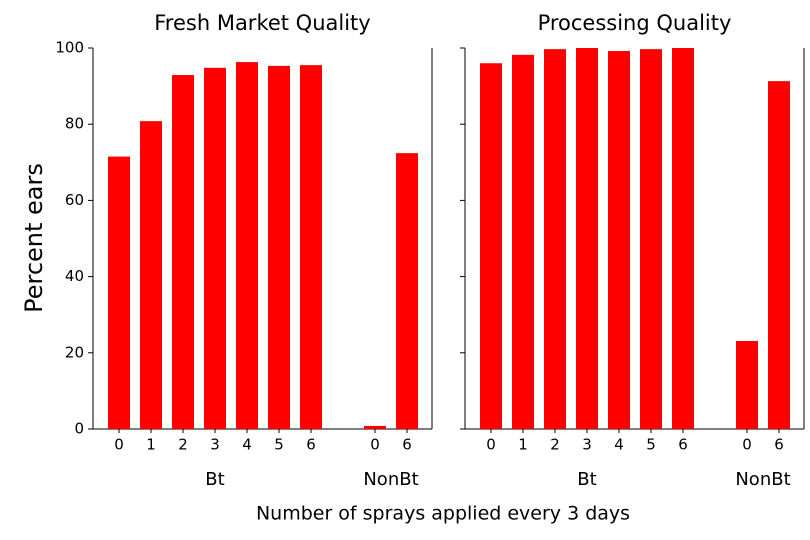  What do you see at coordinates (74, 276) in the screenshot?
I see `y-tick-label: 40` at bounding box center [74, 276].